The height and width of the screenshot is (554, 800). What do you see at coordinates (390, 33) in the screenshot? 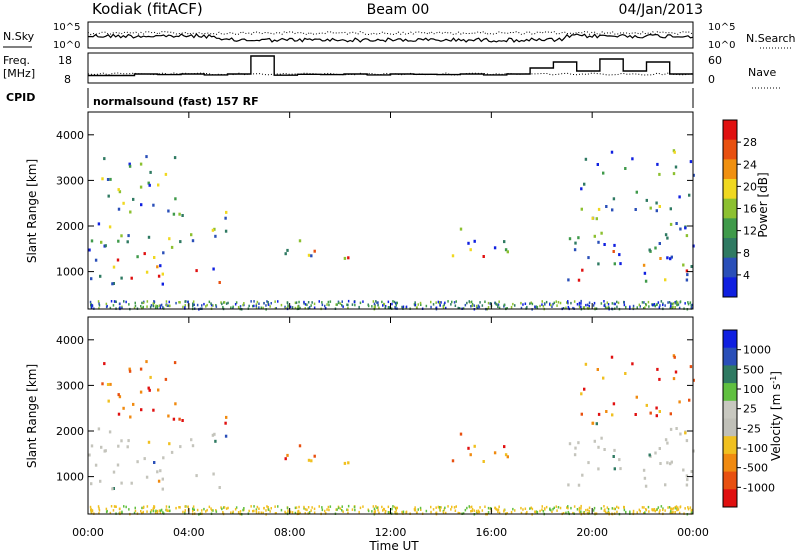
I see `noise-search-series` at bounding box center [390, 33].